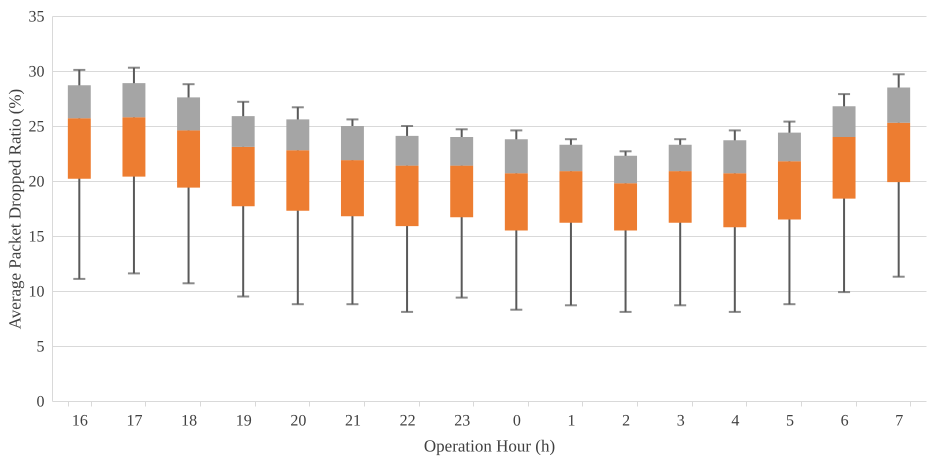  Describe the element at coordinates (36, 292) in the screenshot. I see `y-tick-label: 10` at that location.